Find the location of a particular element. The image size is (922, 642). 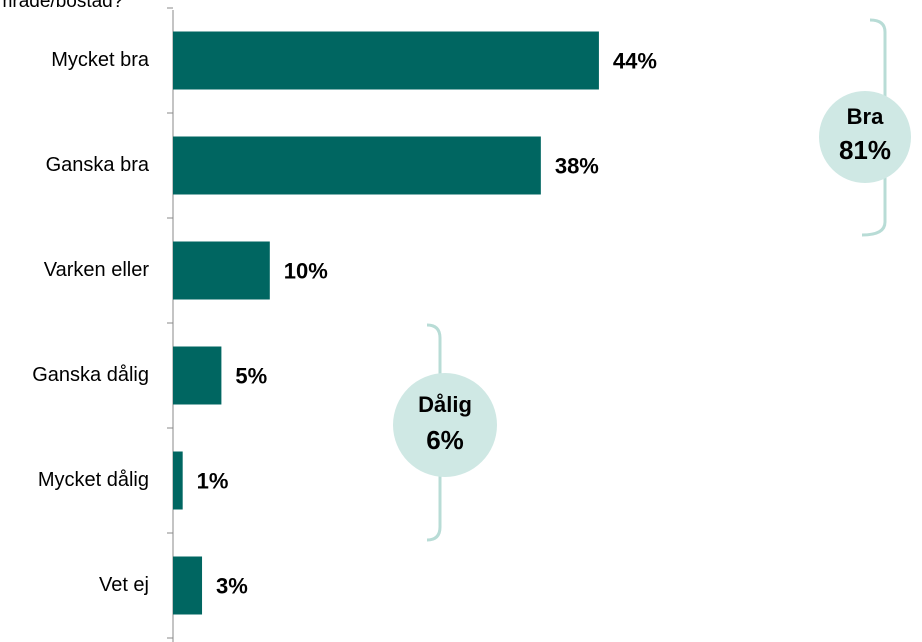

y-tick-label: Ganska bra is located at coordinates (98, 165).